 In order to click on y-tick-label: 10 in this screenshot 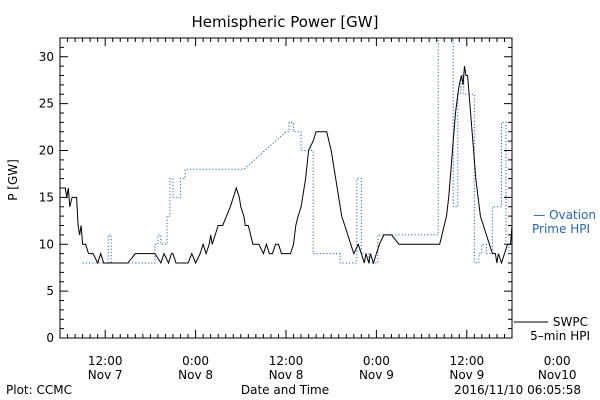, I will do `click(46, 244)`.